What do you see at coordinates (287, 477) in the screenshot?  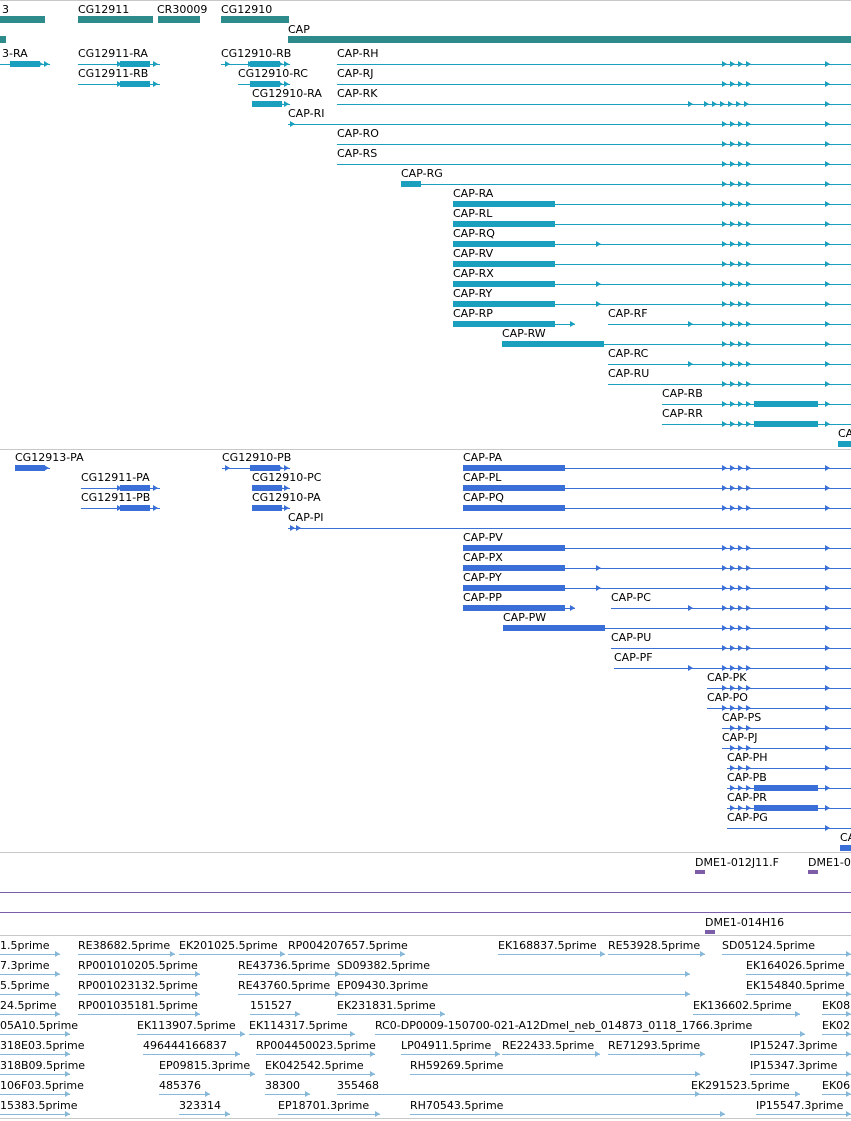 I see `protein-label: CG12910-PC` at bounding box center [287, 477].